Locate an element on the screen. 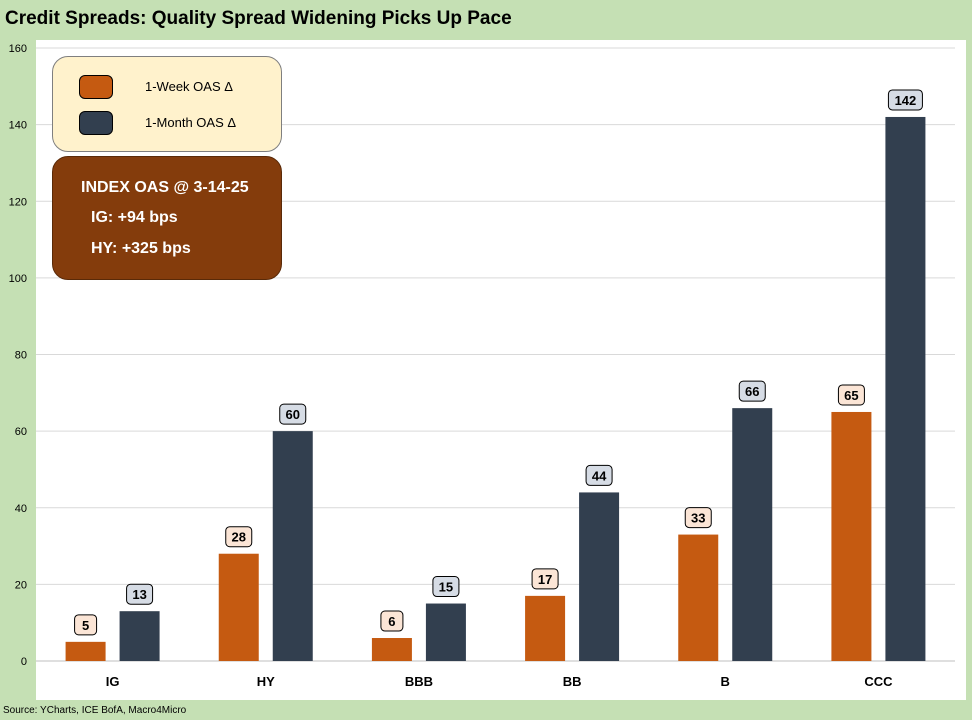 The width and height of the screenshot is (972, 720). data-label: 65 is located at coordinates (851, 395).